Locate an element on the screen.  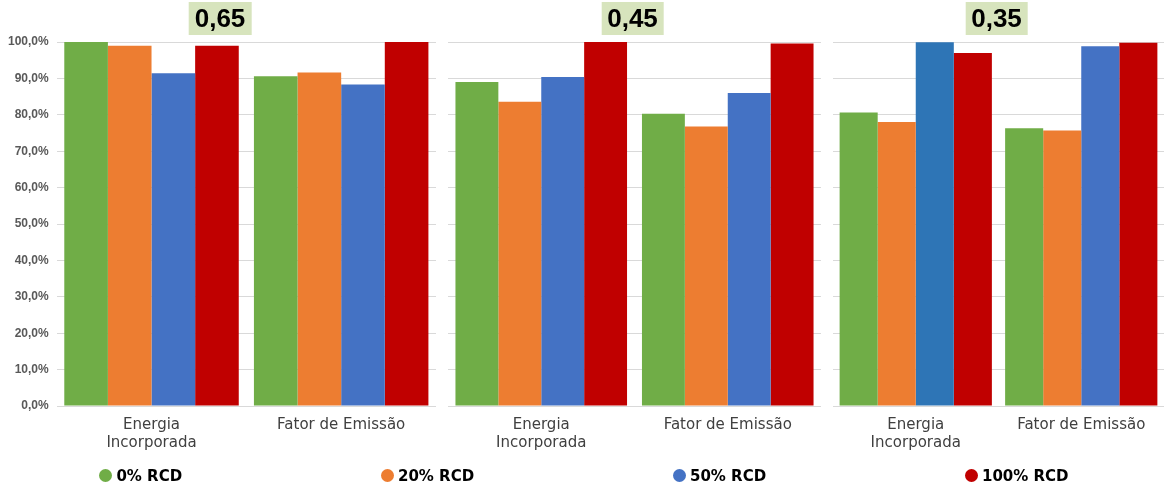
legend-label: 50% RCD is located at coordinates (728, 475).